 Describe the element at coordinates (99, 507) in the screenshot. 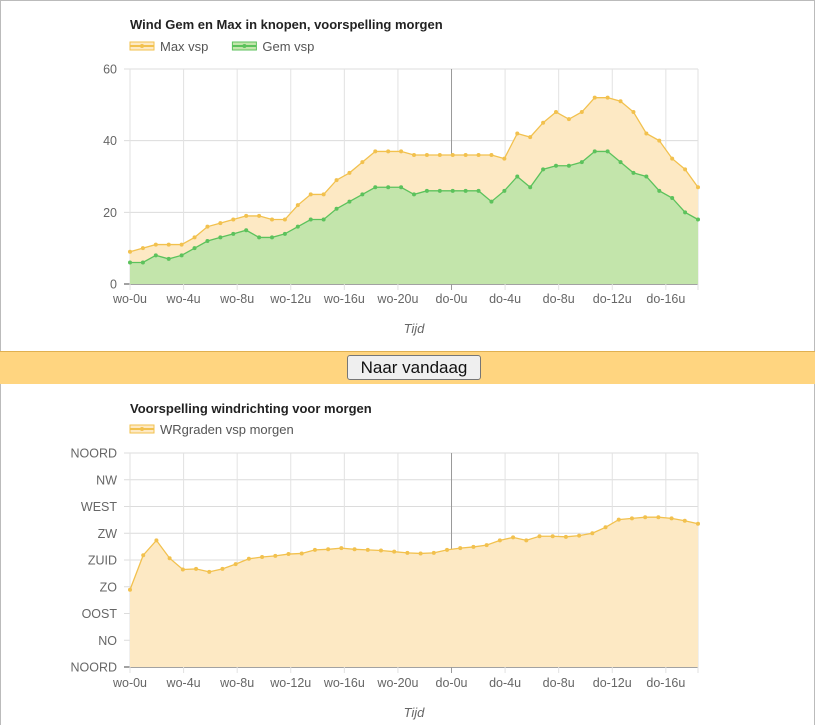

I see `y-tick-label: WEST` at that location.